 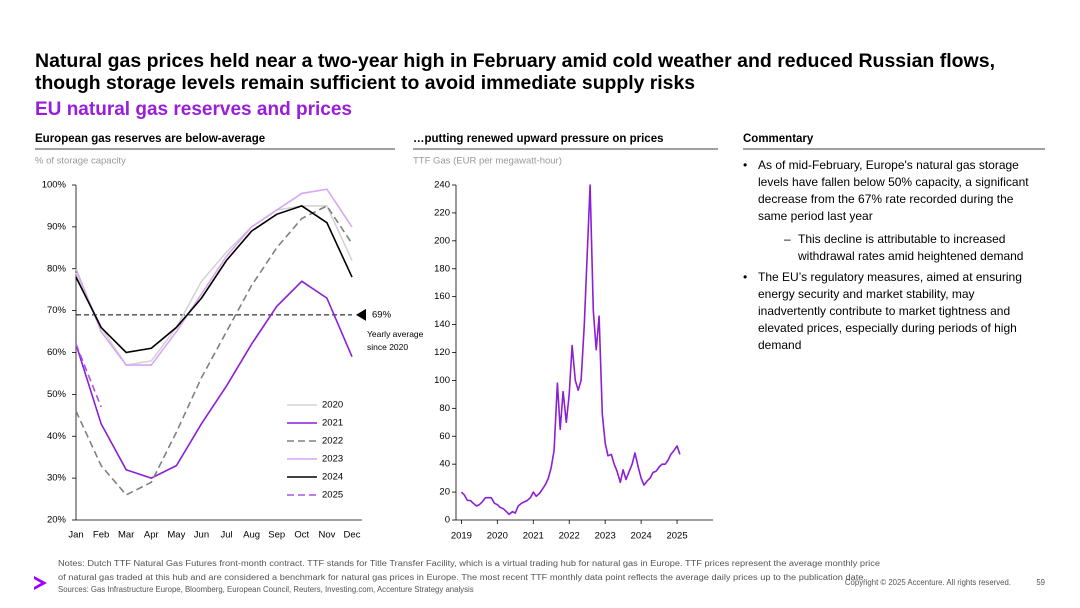 I want to click on y-tick-label: 50%, so click(x=57, y=394).